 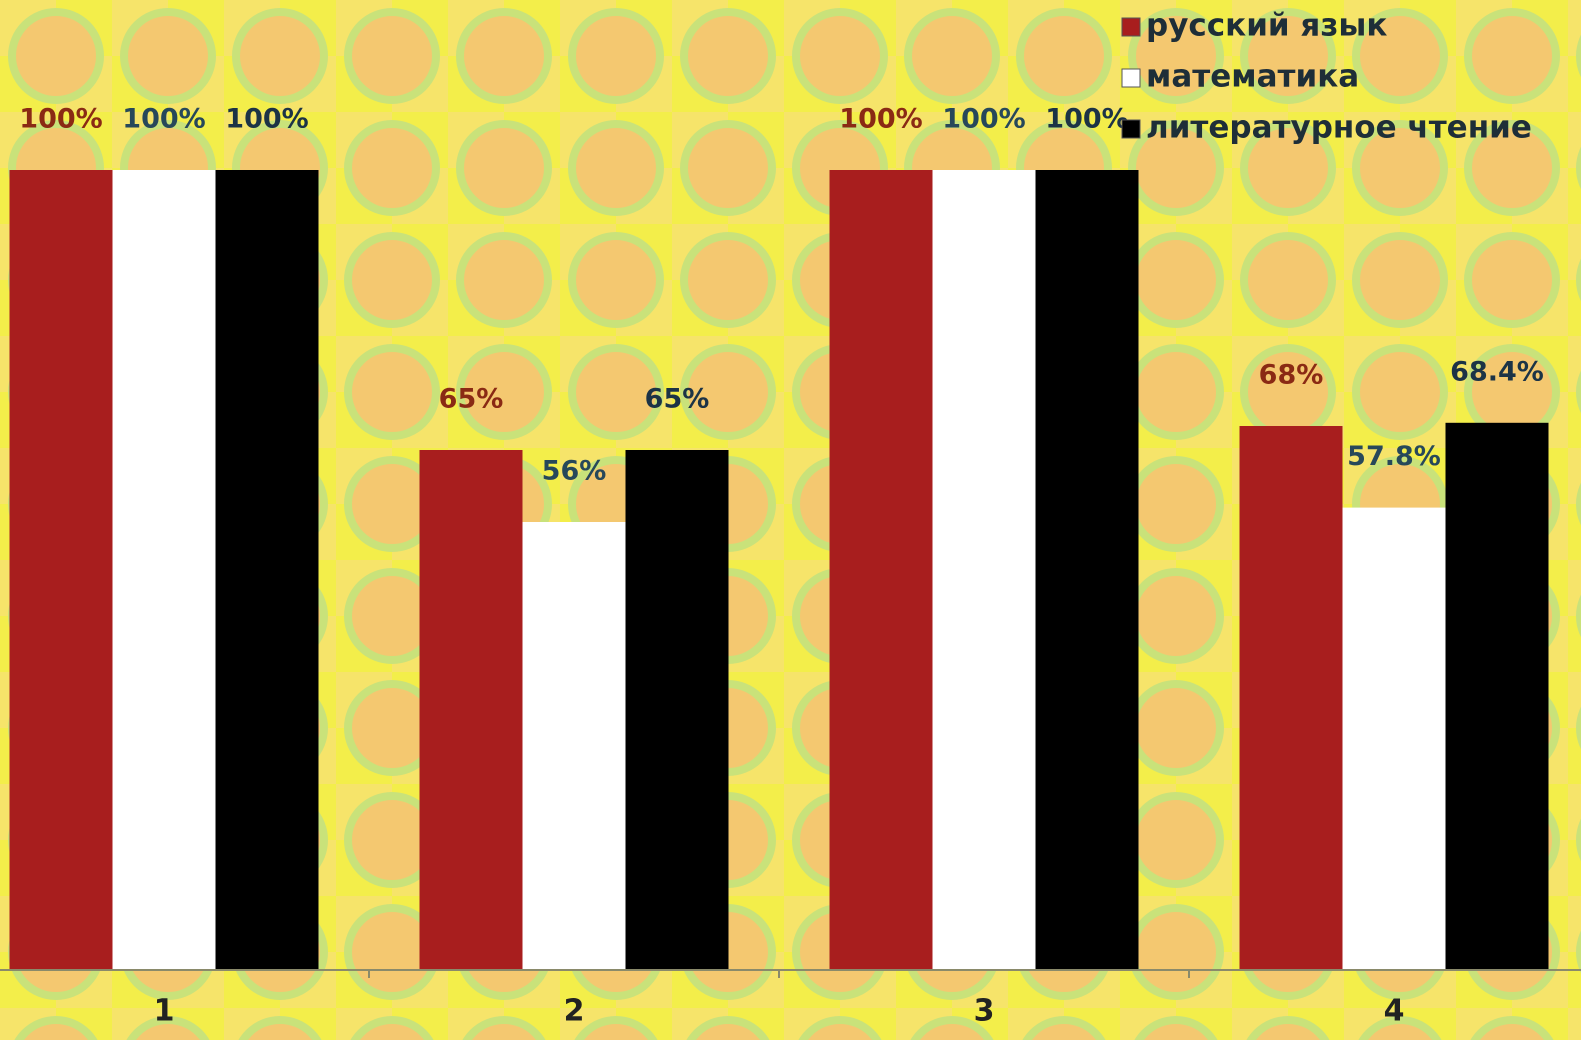 What do you see at coordinates (1394, 1011) in the screenshot?
I see `x-tick-label: 4` at bounding box center [1394, 1011].